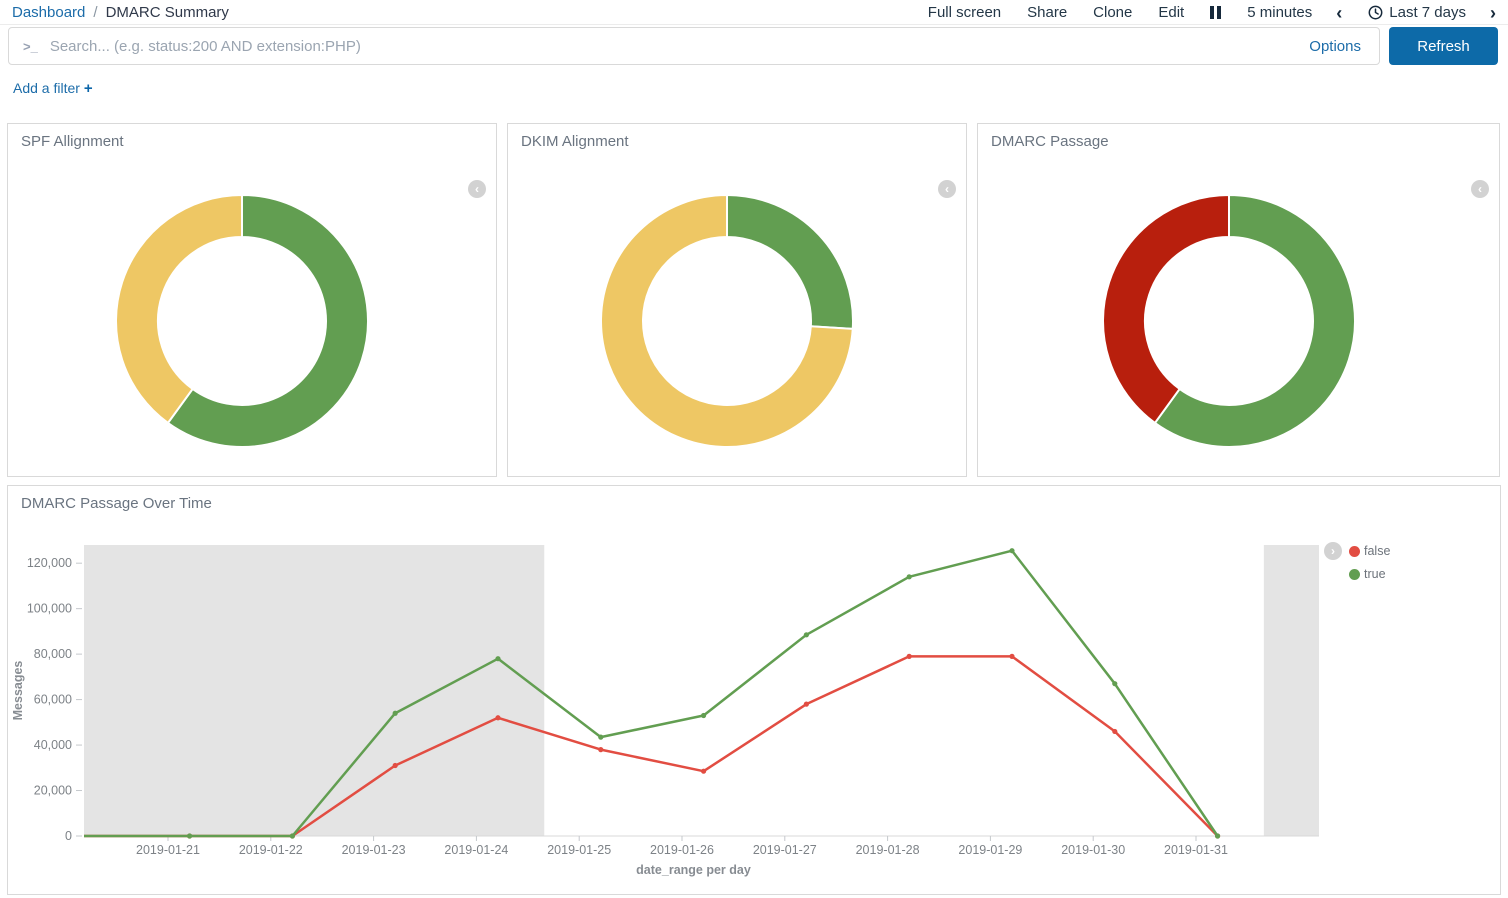 The height and width of the screenshot is (898, 1508). Describe the element at coordinates (1354, 551) in the screenshot. I see `legend-dot-false` at that location.